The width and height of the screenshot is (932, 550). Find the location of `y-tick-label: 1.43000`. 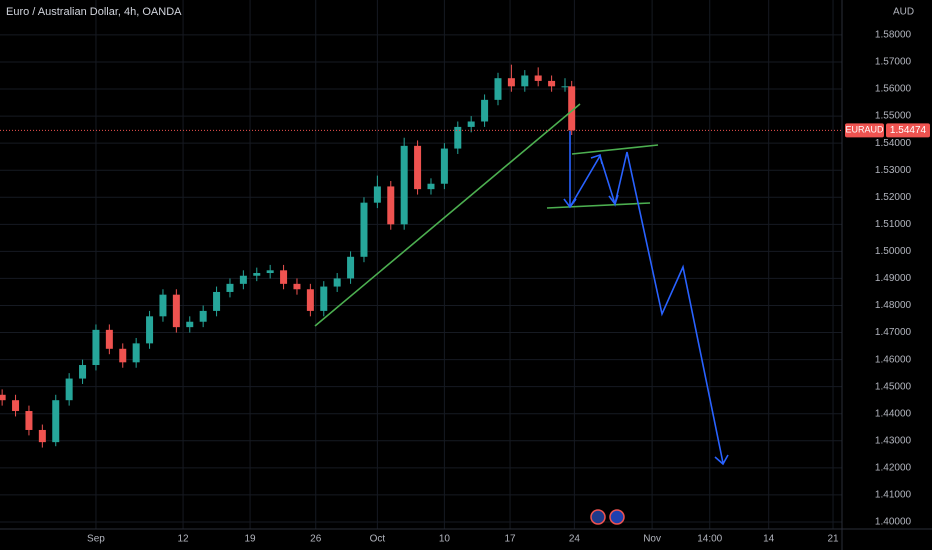

y-tick-label: 1.43000 is located at coordinates (893, 440).